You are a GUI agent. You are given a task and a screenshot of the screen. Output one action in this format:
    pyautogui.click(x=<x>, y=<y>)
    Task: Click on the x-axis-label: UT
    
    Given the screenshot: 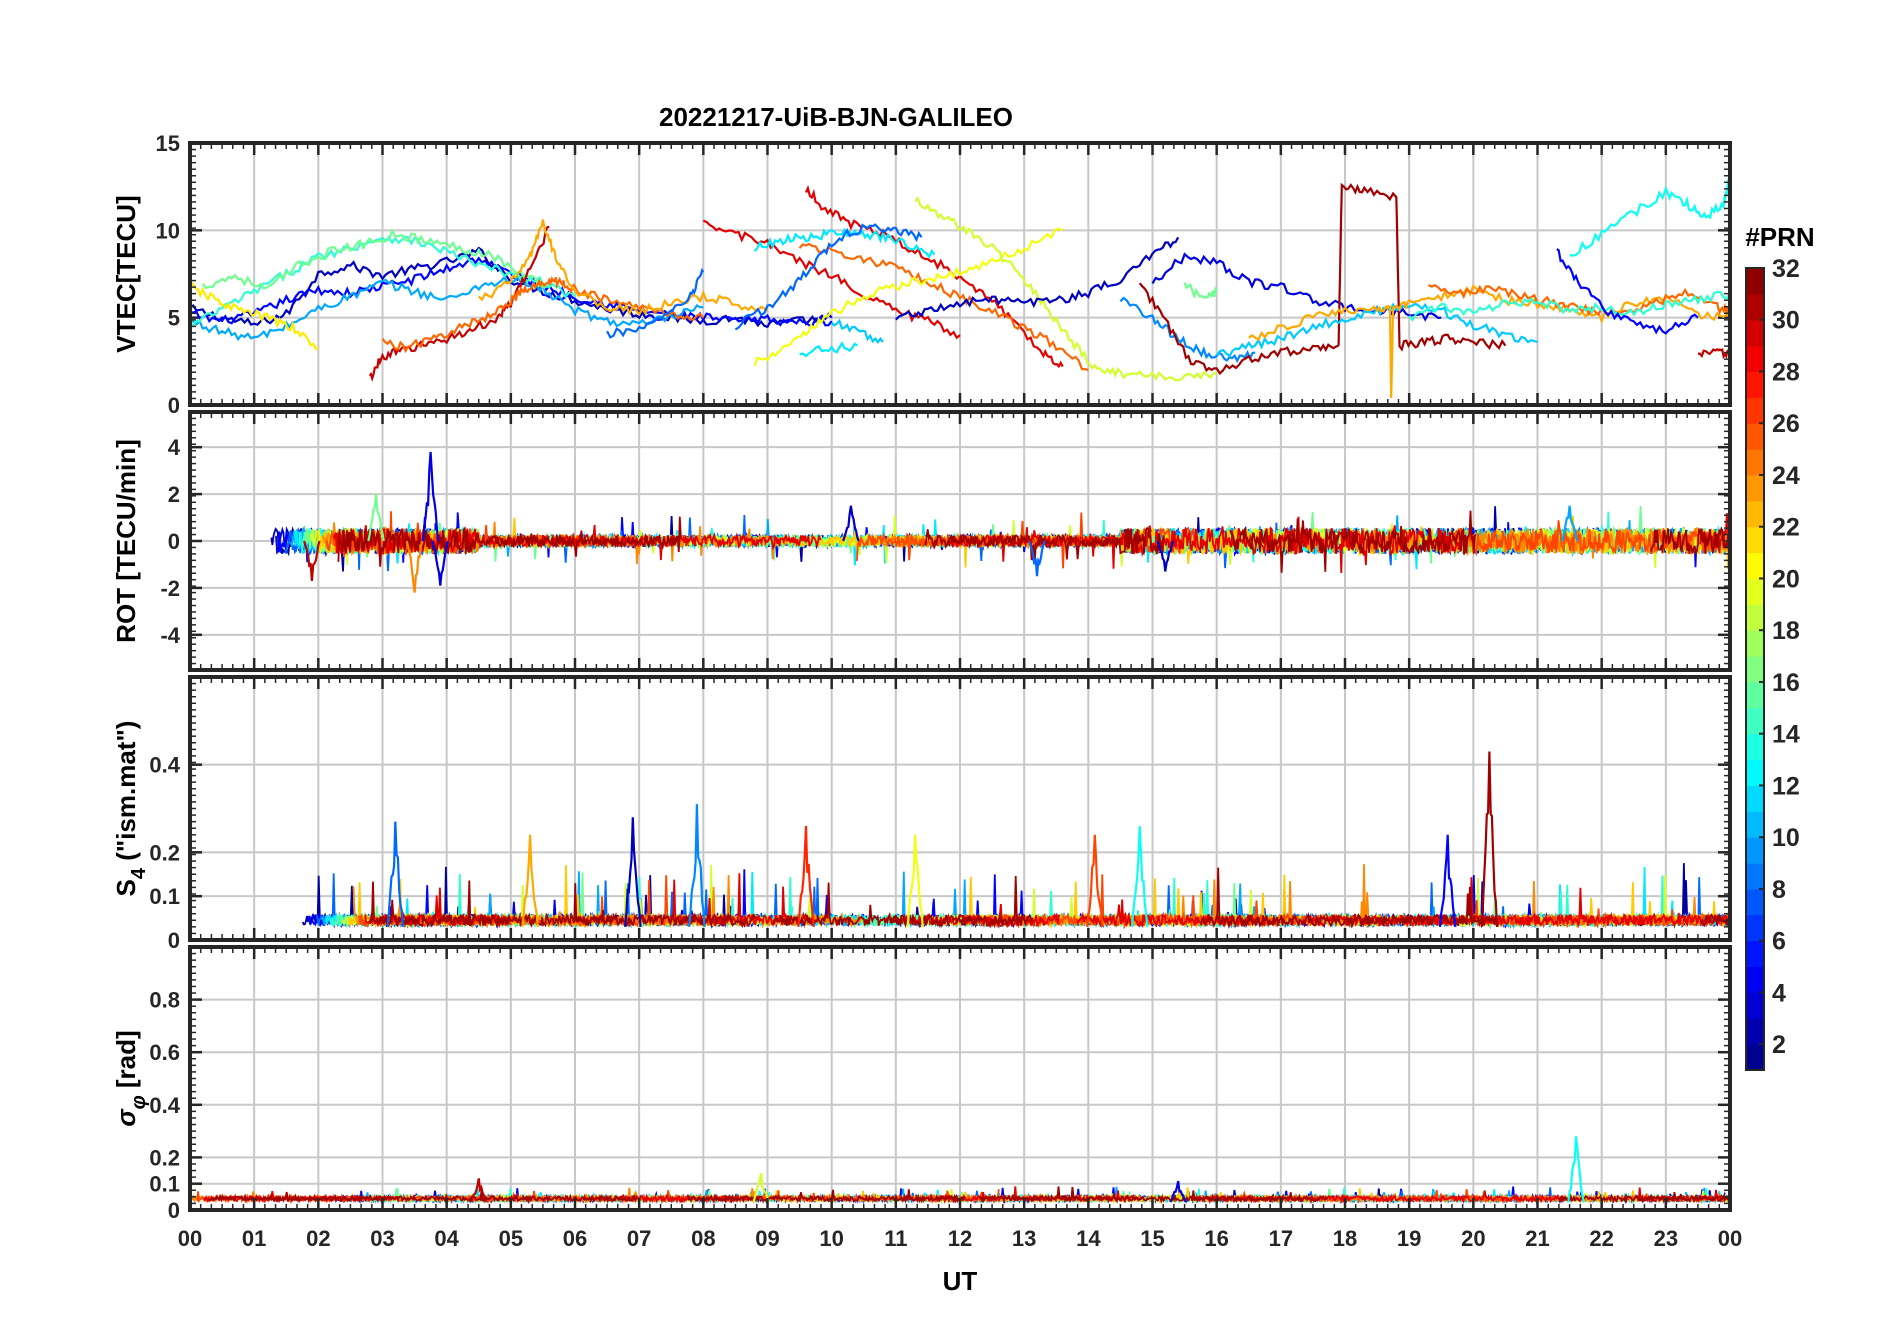 What is the action you would take?
    pyautogui.click(x=960, y=1281)
    